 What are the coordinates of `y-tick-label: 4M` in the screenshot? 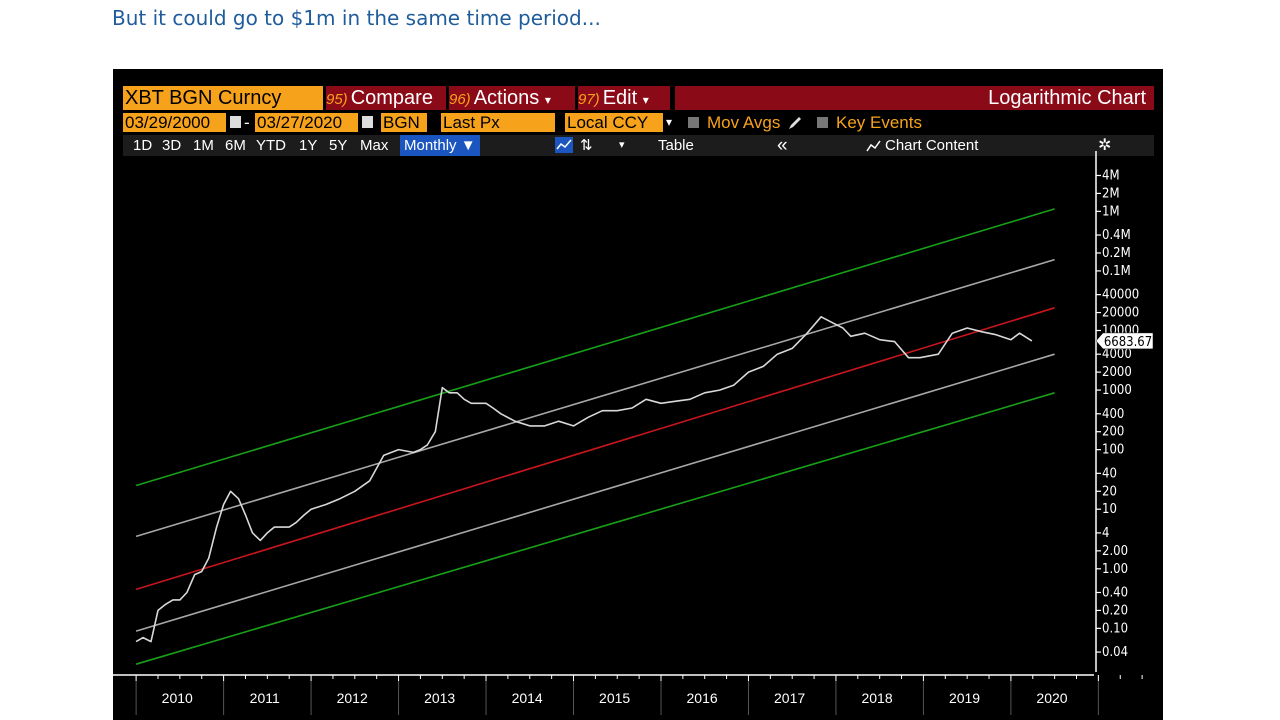 It's located at (1111, 175).